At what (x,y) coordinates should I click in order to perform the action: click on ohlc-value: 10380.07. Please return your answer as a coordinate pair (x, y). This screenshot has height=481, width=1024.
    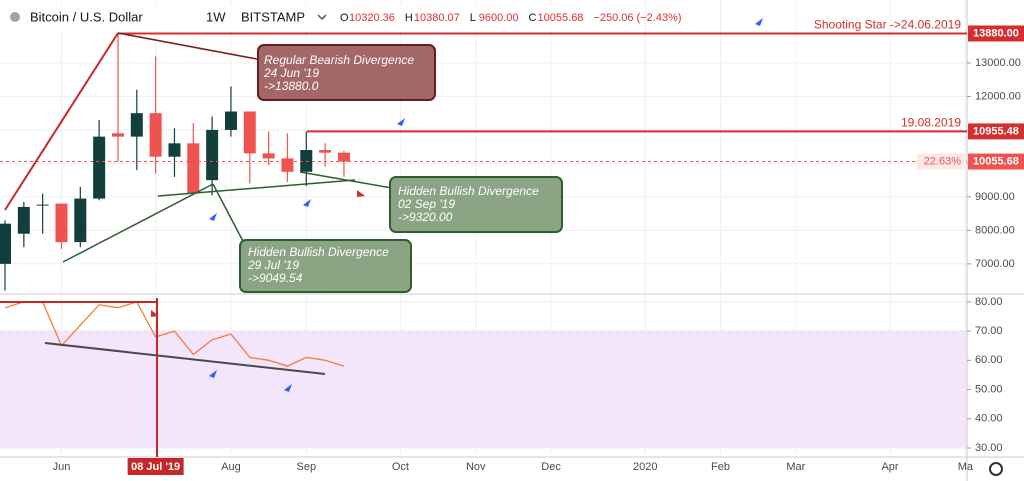
    Looking at the image, I should click on (437, 18).